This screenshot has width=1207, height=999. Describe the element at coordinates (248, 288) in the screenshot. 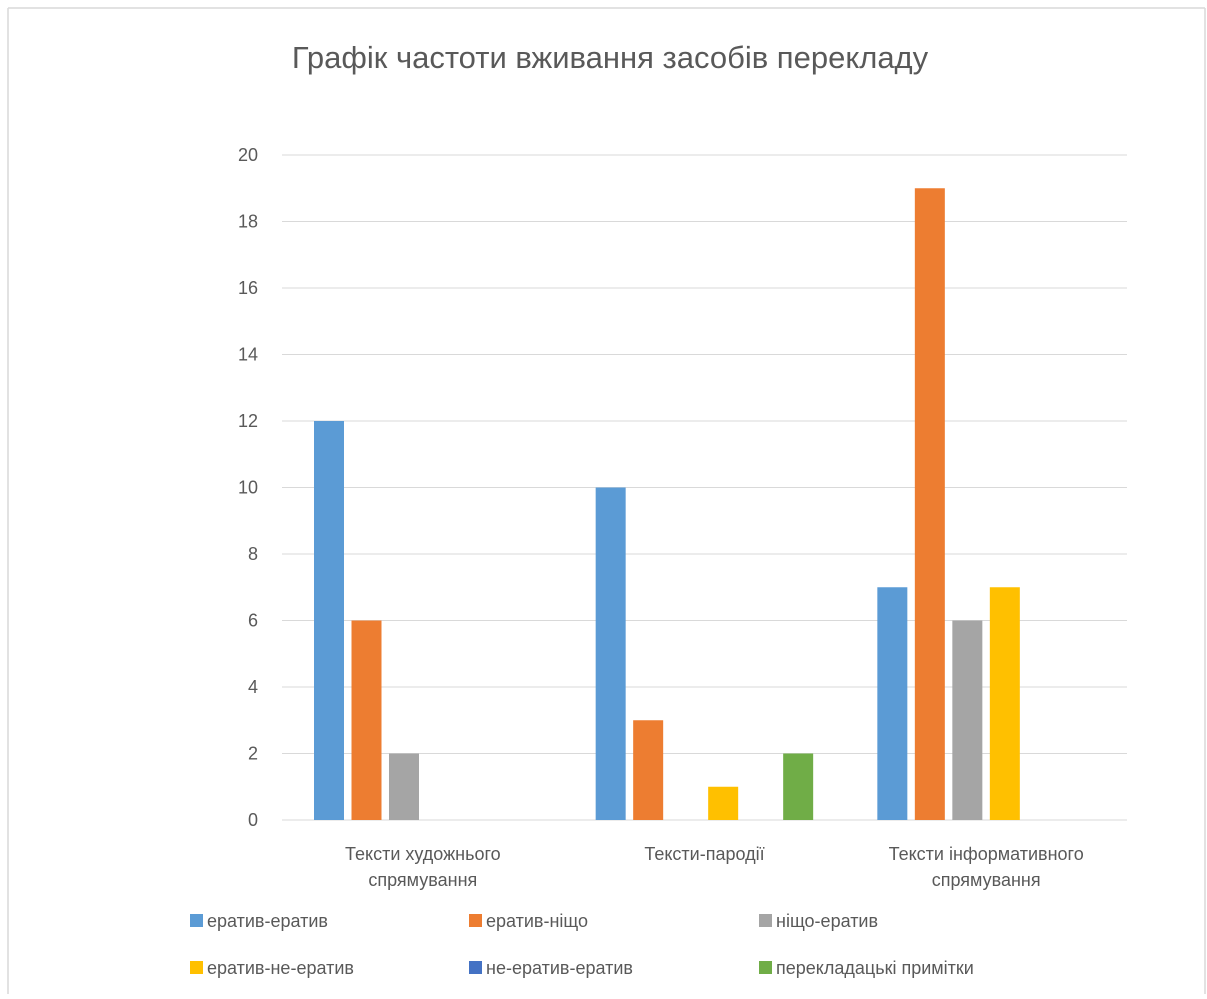

I see `y-tick-label: 16` at that location.